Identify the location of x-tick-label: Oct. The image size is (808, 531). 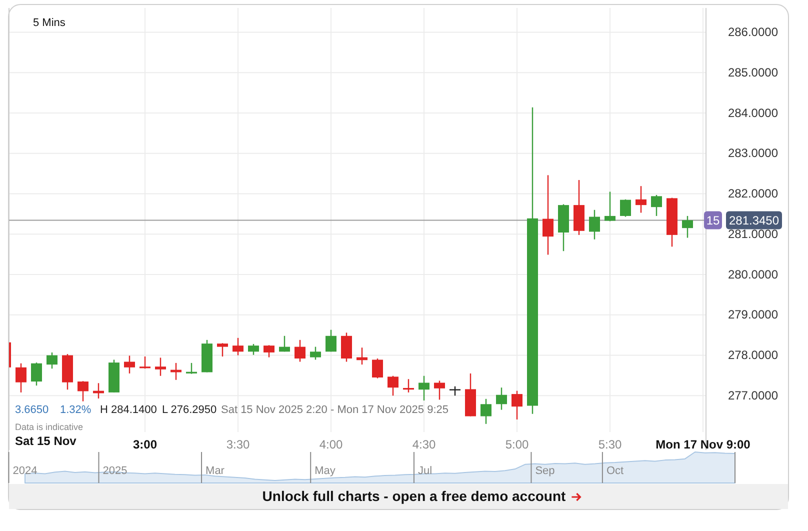
(615, 471).